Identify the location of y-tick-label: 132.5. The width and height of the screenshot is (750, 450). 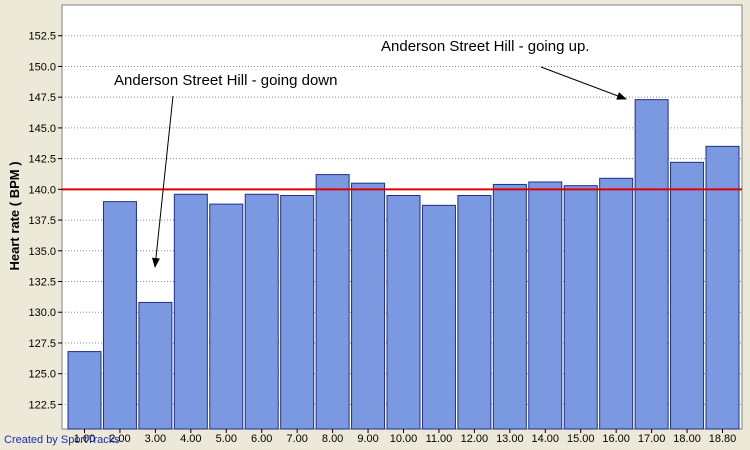
(42, 283).